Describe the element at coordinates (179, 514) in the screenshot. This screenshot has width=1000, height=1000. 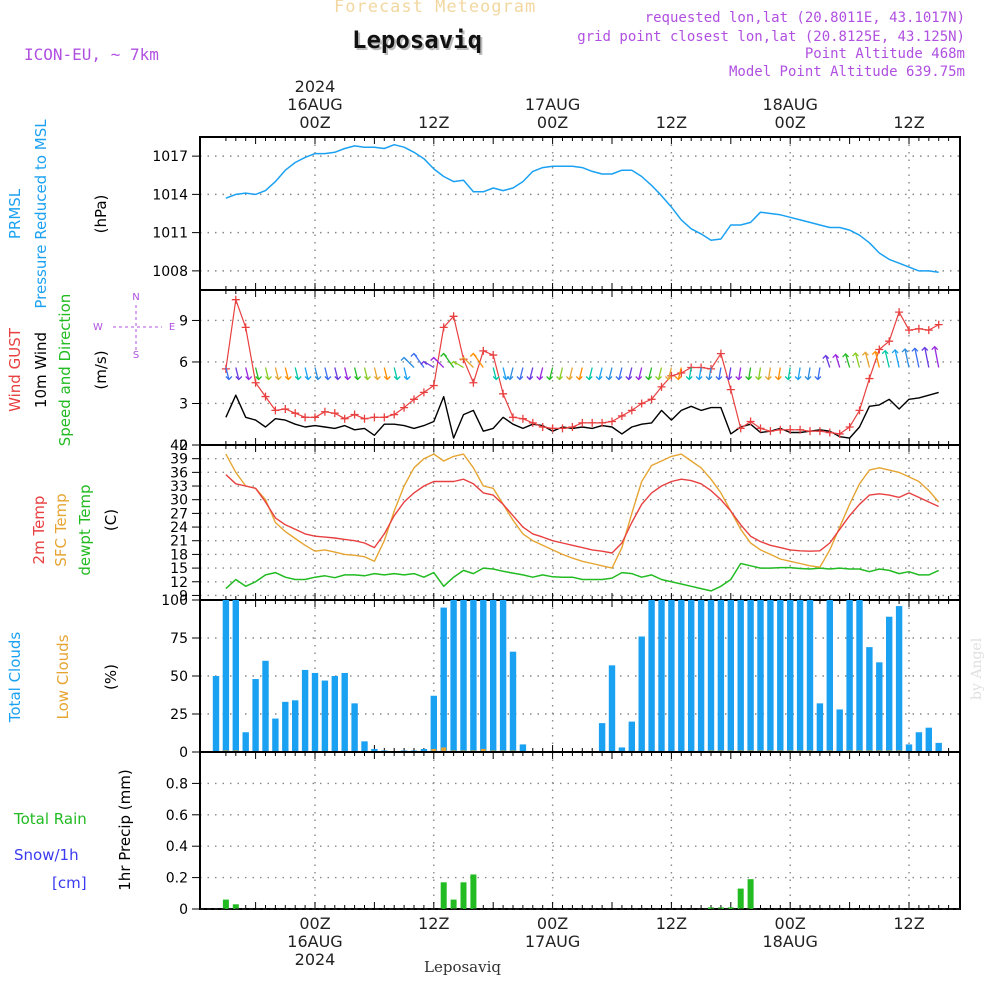
I see `temperature-tick-label: 27` at that location.